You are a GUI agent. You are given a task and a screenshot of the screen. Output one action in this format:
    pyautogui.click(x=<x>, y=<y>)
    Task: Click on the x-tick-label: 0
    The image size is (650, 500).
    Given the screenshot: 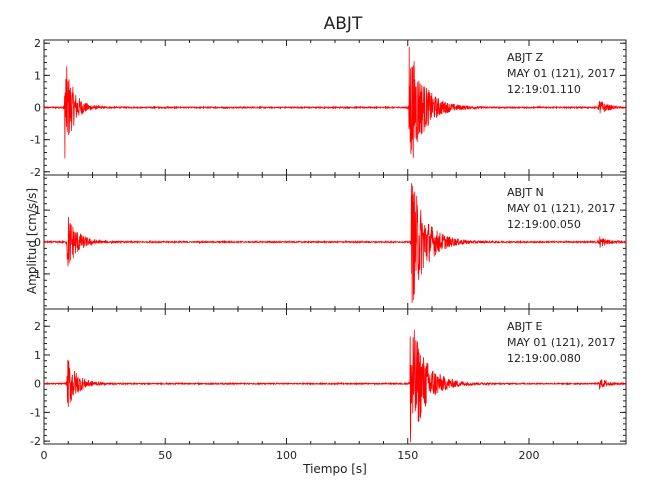 What is the action you would take?
    pyautogui.click(x=44, y=455)
    